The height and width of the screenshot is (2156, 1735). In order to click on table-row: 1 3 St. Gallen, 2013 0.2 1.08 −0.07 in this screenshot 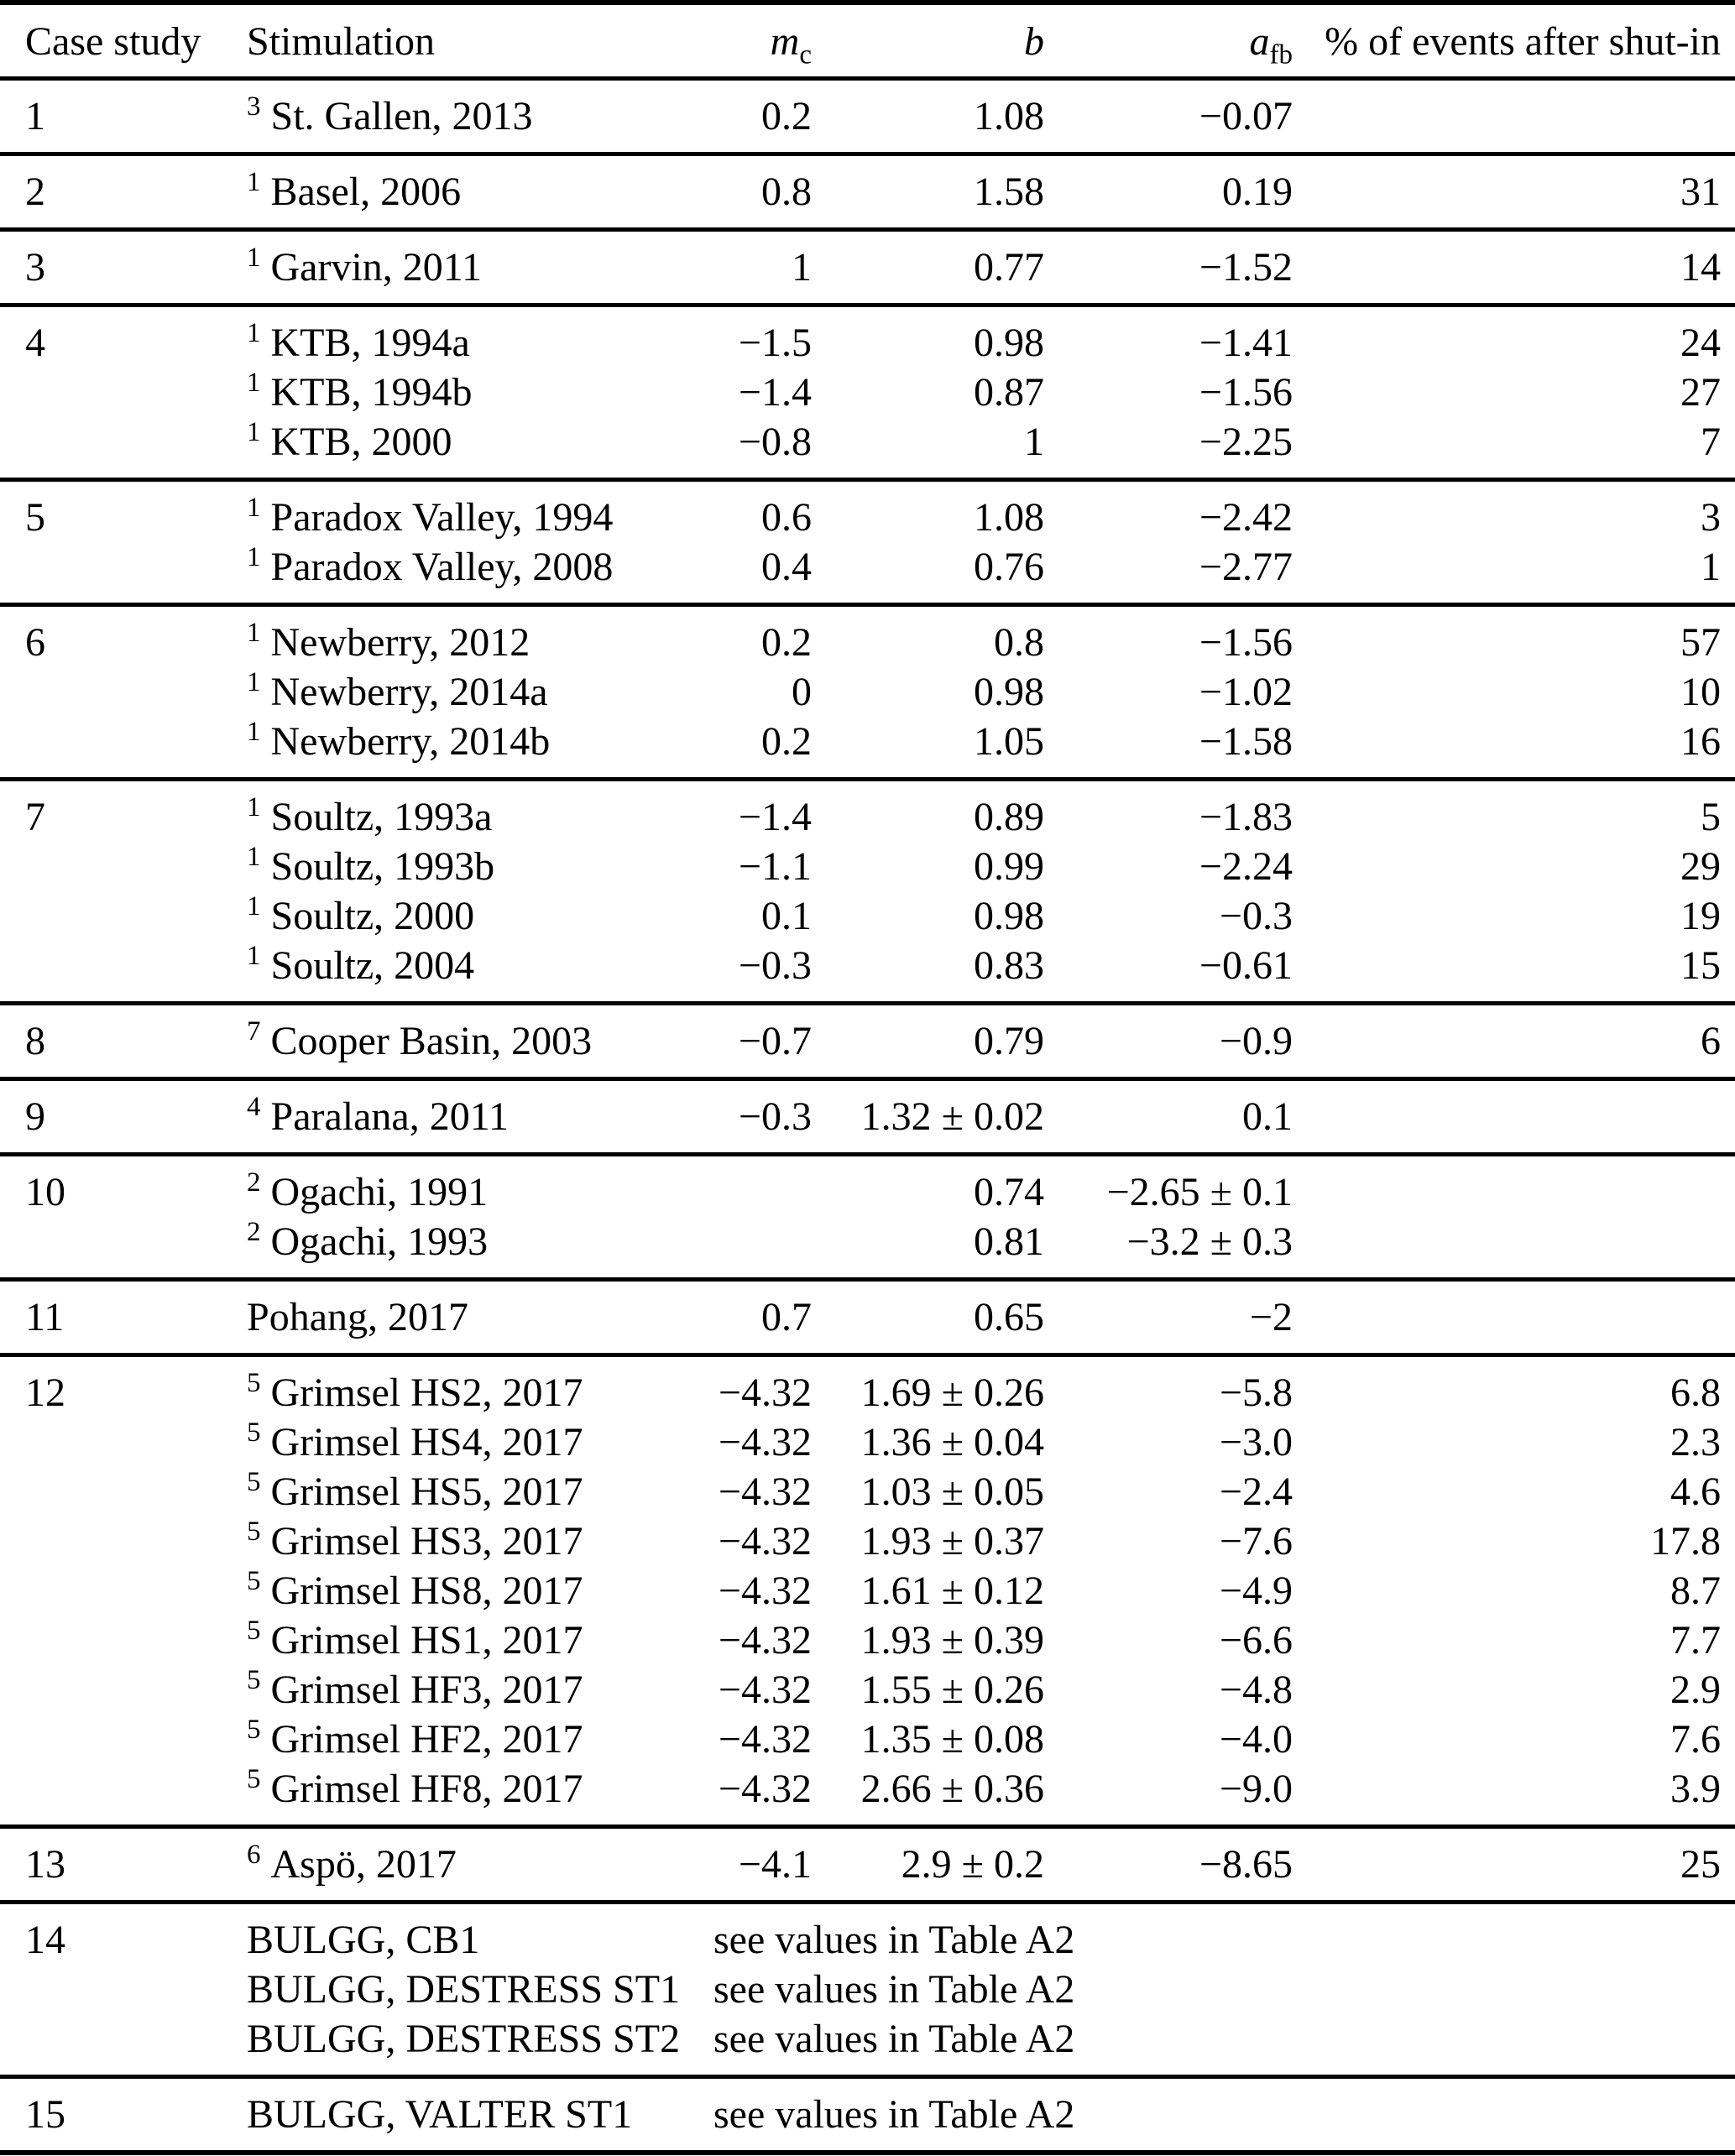, I will do `click(867, 116)`.